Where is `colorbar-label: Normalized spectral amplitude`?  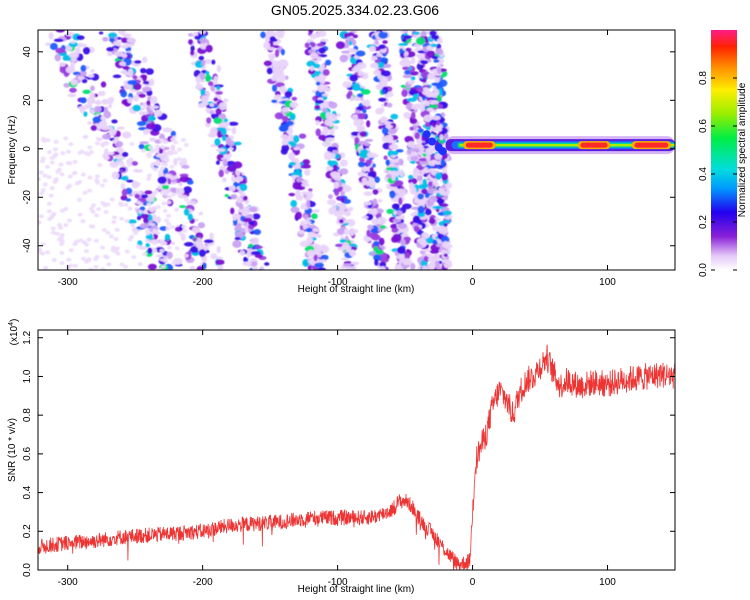 colorbar-label: Normalized spectral amplitude is located at coordinates (742, 149).